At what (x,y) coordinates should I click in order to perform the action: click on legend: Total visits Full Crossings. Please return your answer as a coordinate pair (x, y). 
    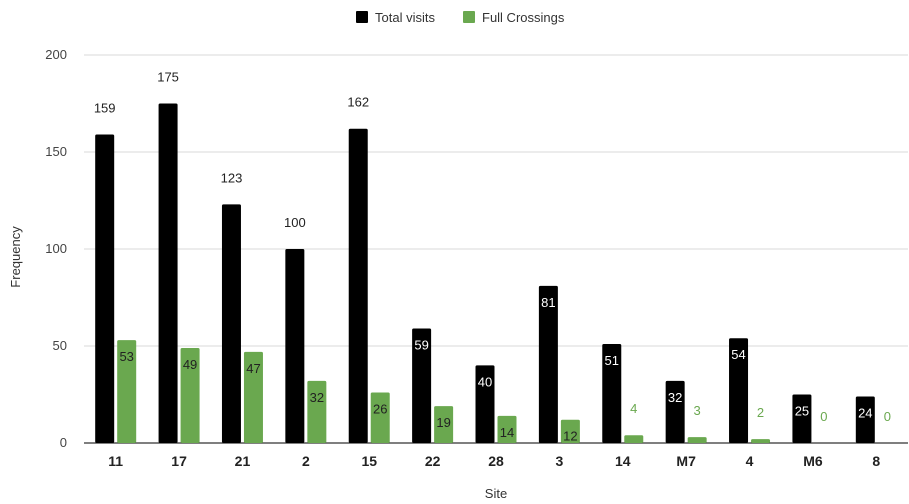
    Looking at the image, I should click on (460, 17).